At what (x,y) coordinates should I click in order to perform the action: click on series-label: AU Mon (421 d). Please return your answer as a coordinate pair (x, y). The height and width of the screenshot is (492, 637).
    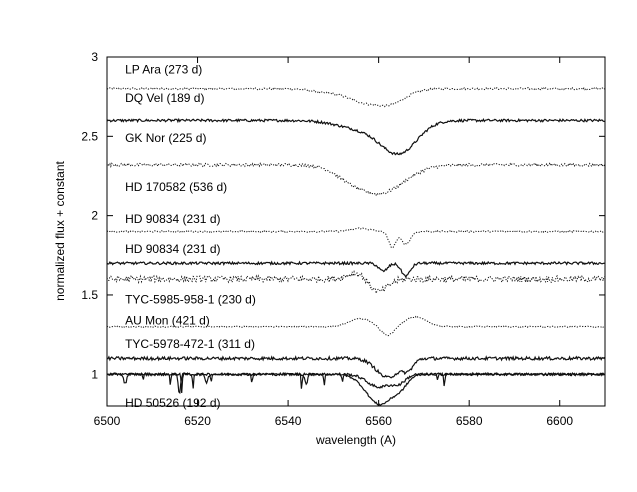
    Looking at the image, I should click on (167, 320).